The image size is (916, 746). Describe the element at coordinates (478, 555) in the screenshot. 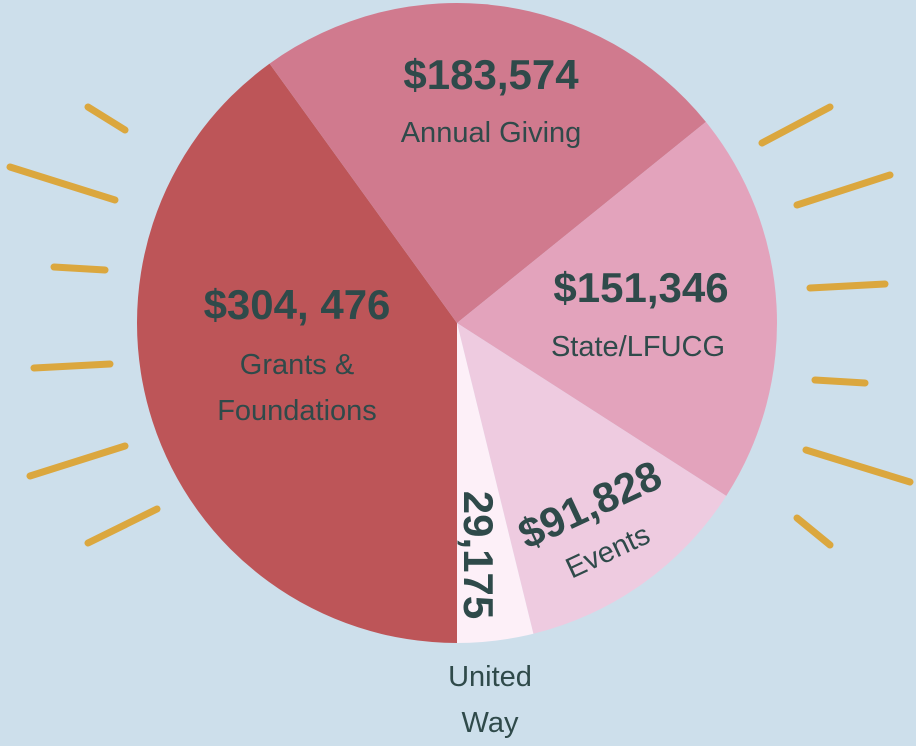

I see `value-label: 29,175` at that location.